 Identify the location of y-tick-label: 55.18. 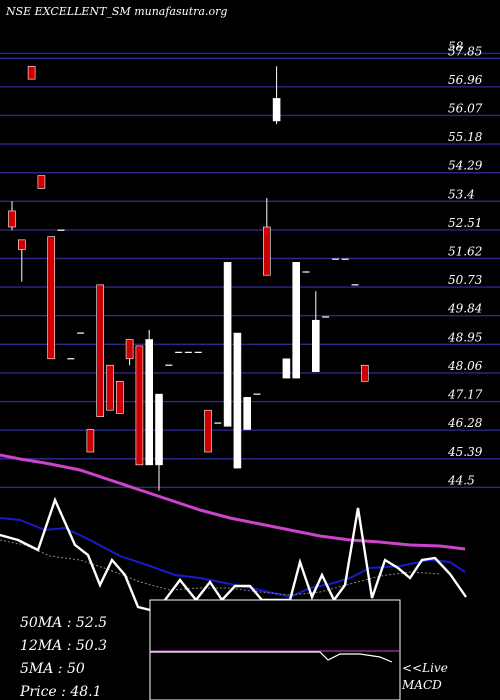
(465, 137).